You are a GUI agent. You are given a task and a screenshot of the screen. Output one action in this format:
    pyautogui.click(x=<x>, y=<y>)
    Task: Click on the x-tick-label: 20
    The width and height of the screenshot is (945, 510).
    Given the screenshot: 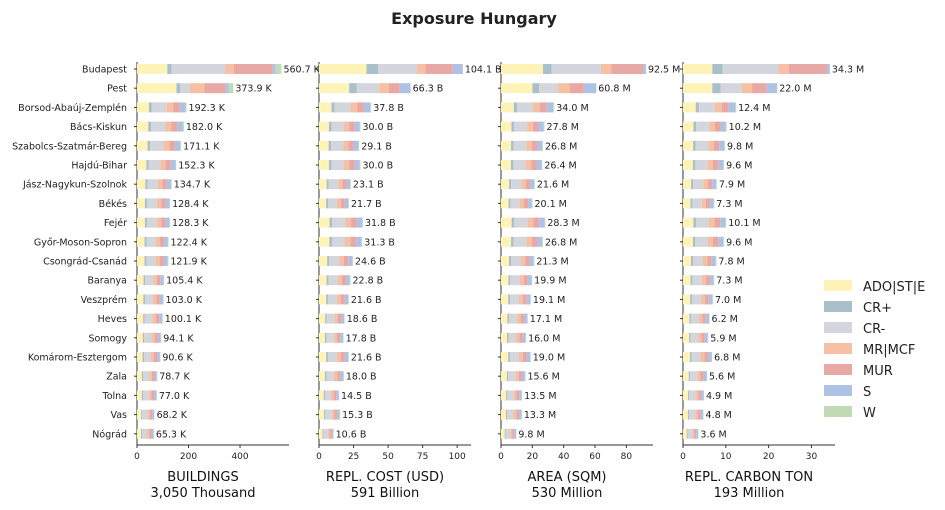 What is the action you would take?
    pyautogui.click(x=533, y=457)
    